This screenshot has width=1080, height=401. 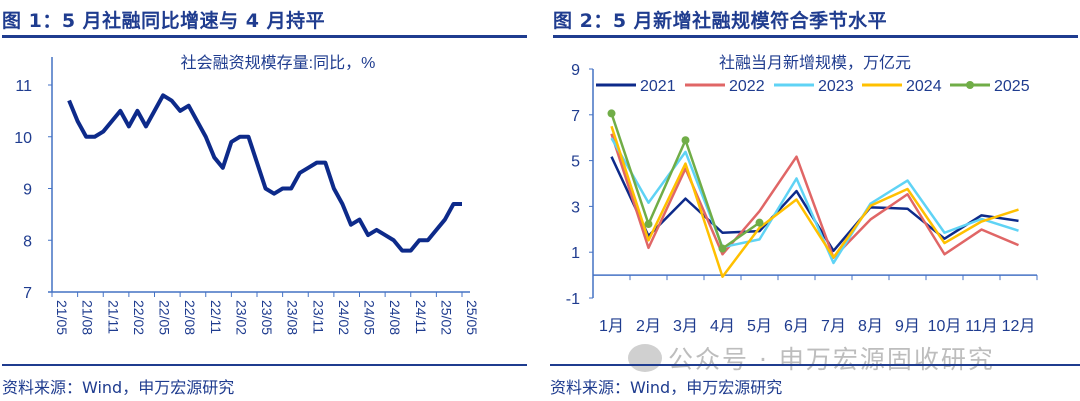 What do you see at coordinates (685, 181) in the screenshot?
I see `series-line-2025` at bounding box center [685, 181].